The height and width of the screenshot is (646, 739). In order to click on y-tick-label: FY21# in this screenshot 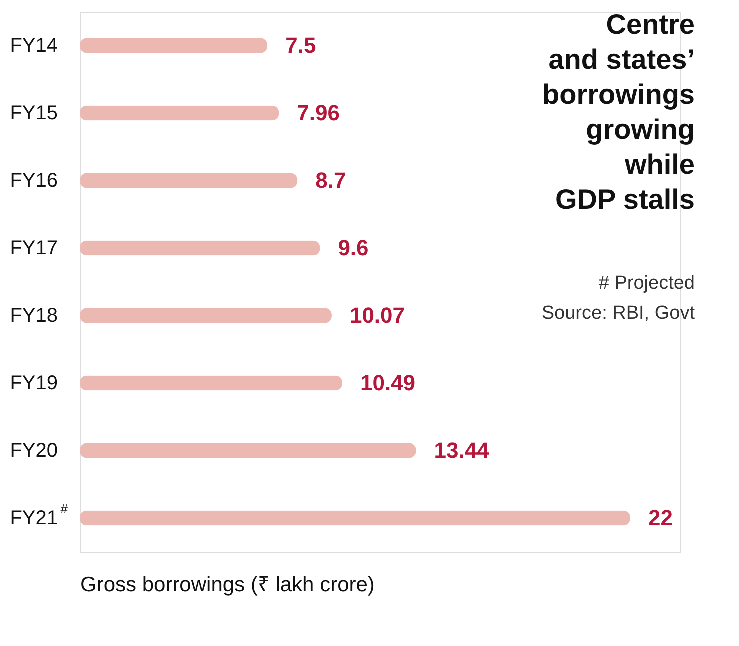, I will do `click(39, 515)`.